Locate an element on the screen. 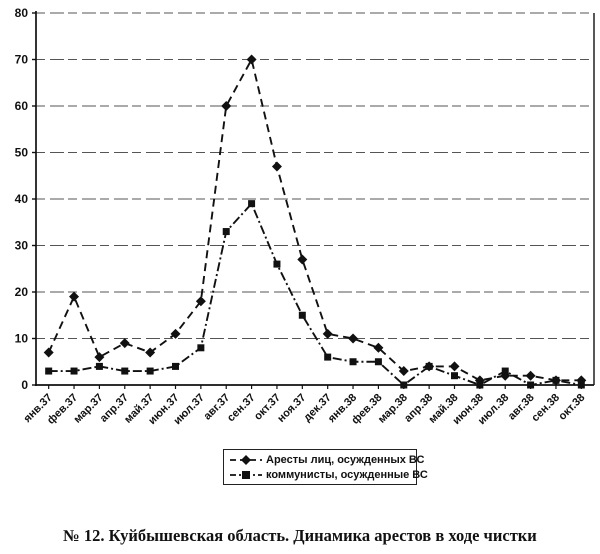  x-axis-label: сен.37 is located at coordinates (241, 408).